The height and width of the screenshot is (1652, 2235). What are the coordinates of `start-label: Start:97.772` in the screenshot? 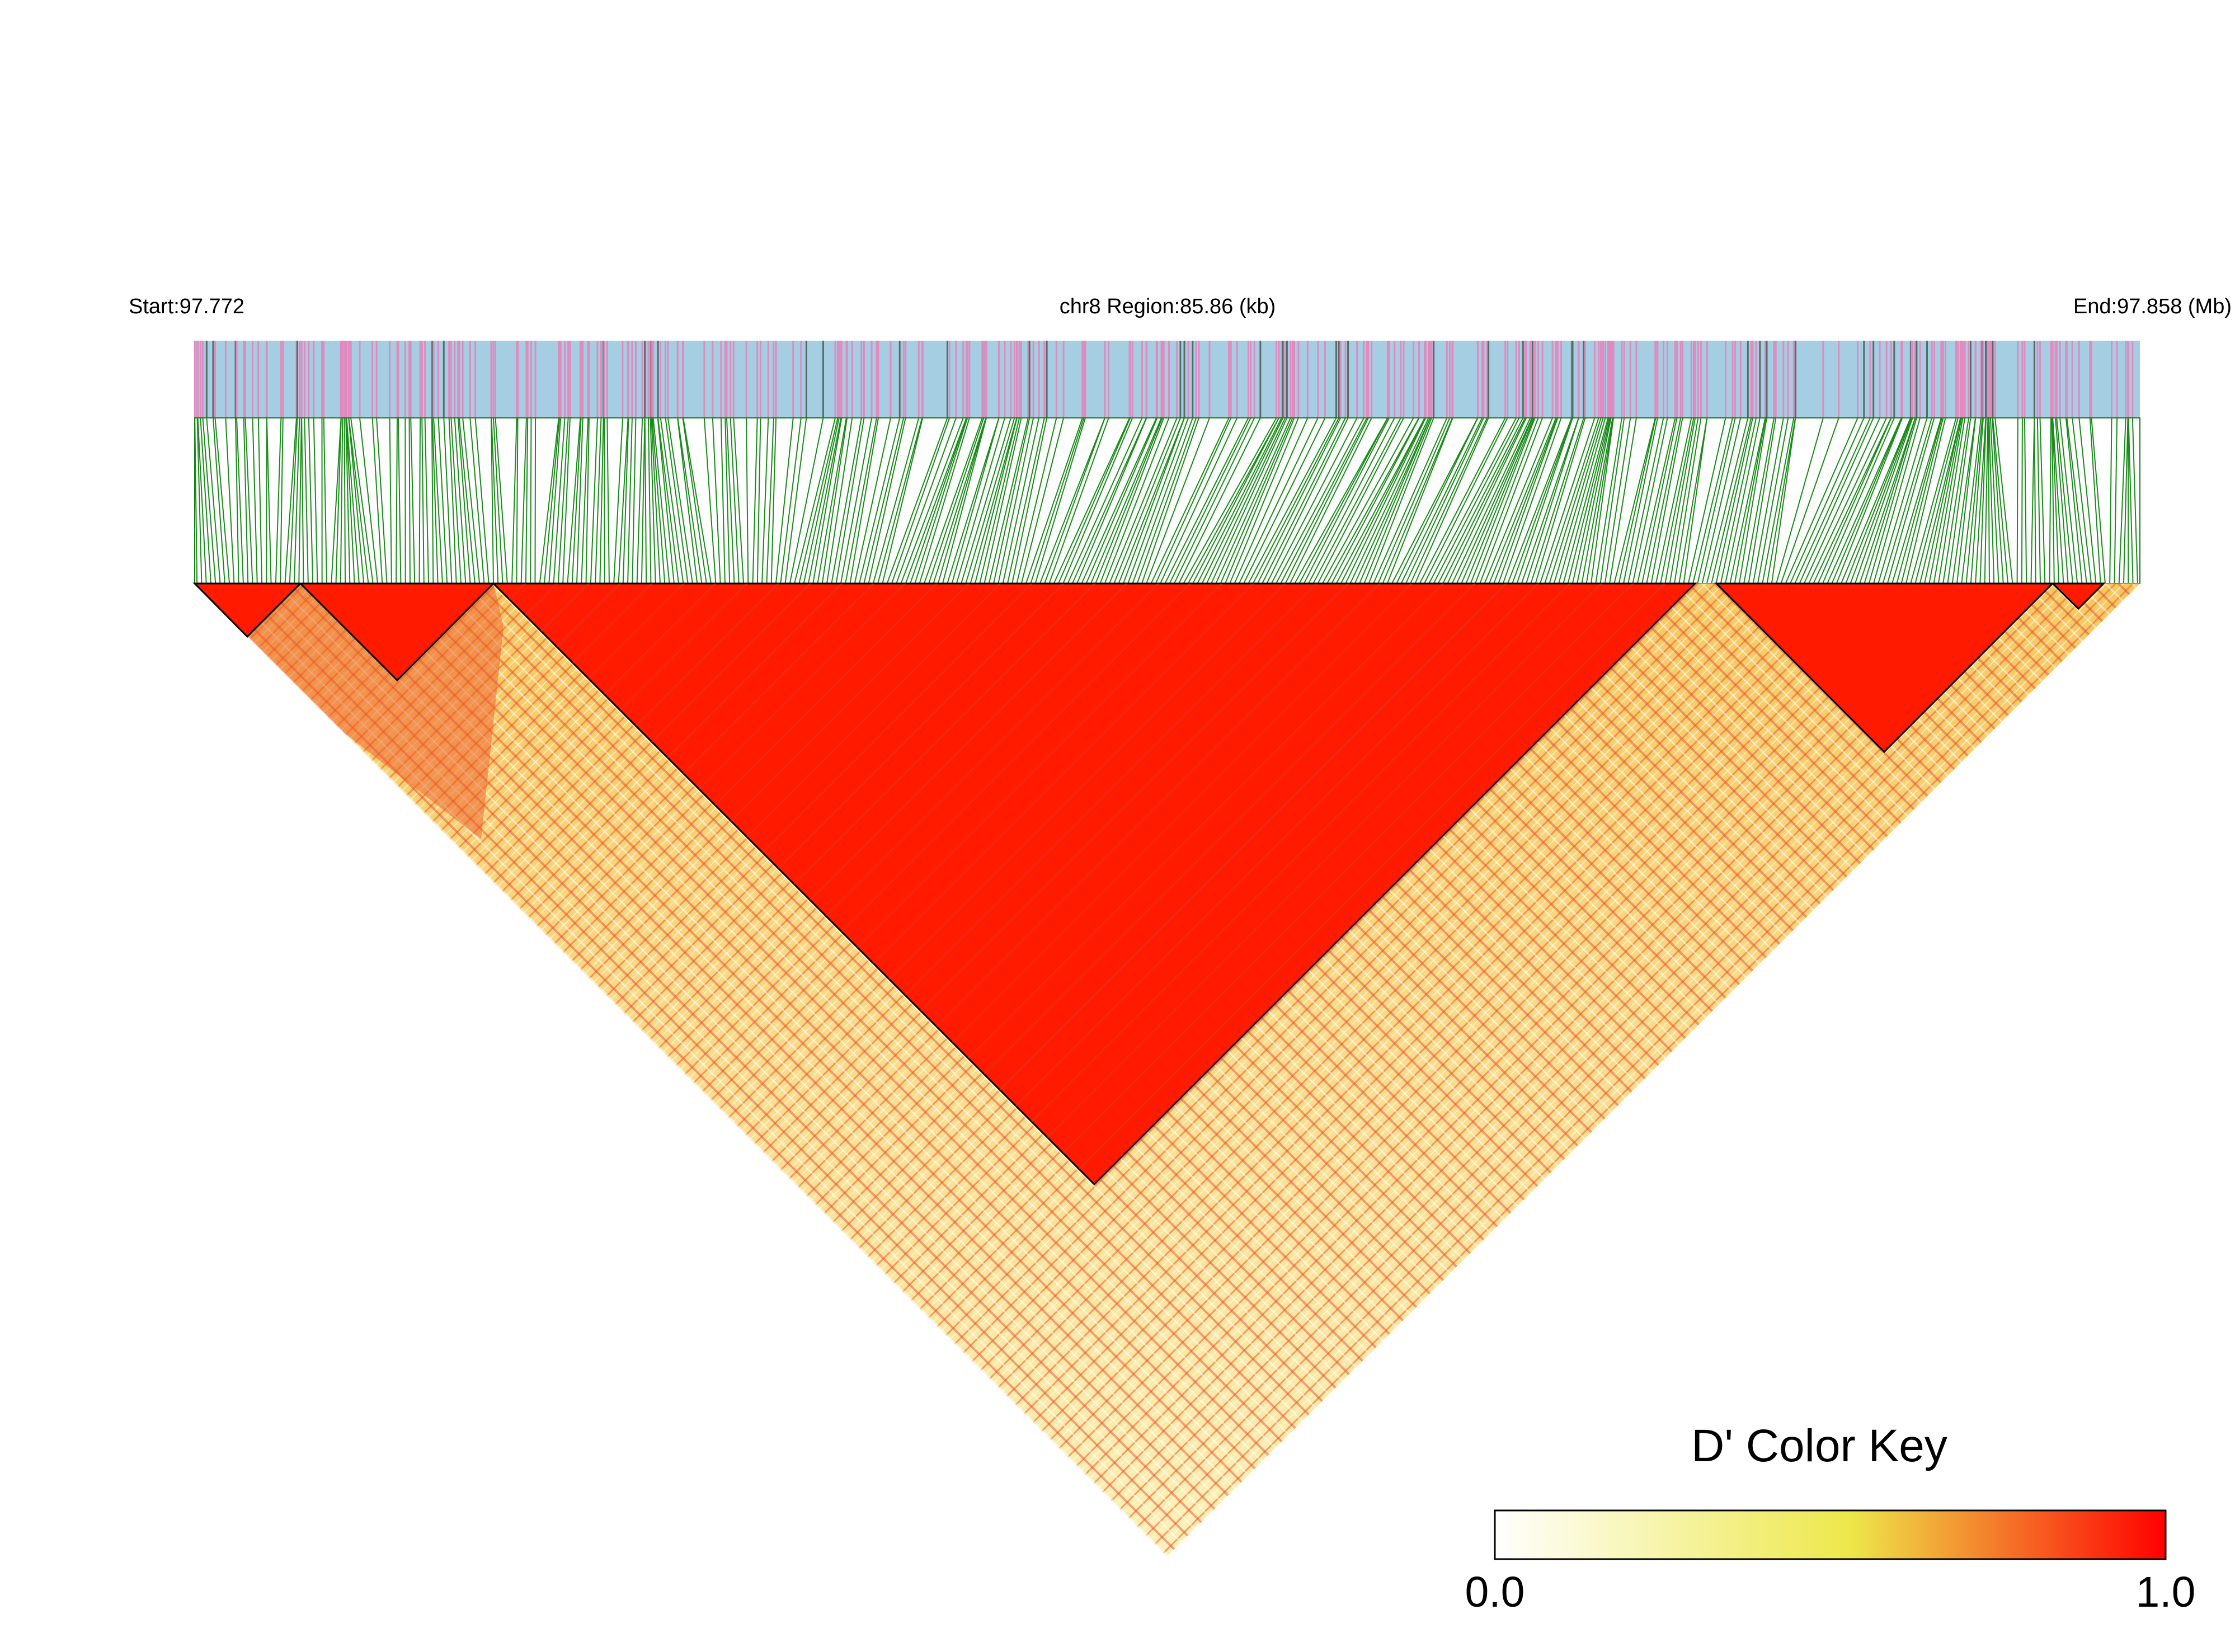 It's located at (186, 306).